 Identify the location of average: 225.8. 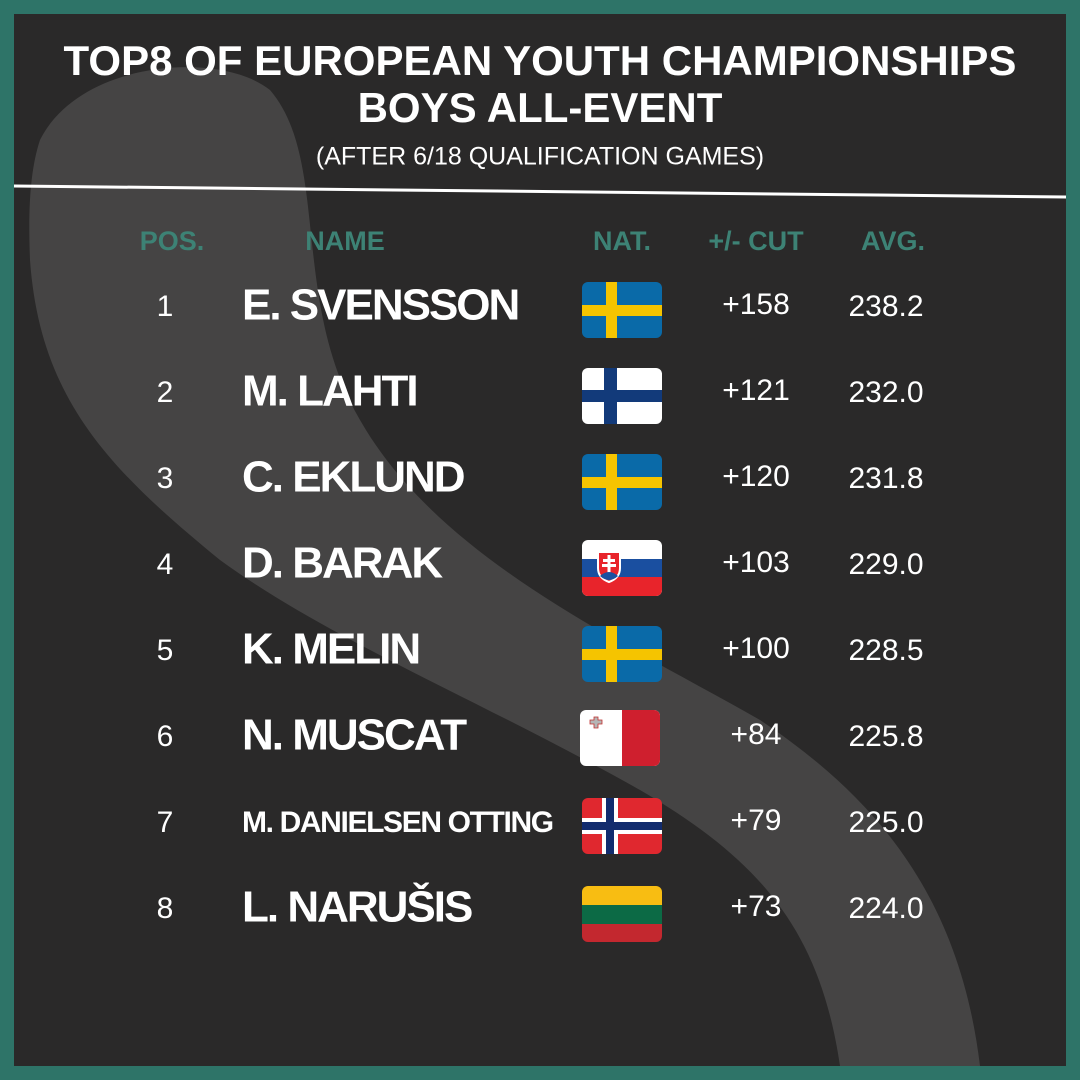
(885, 736).